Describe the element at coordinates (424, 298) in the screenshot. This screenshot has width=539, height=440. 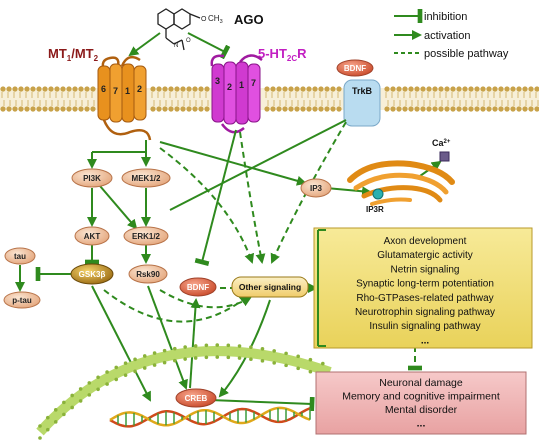
I see `effects-item: Rho-GTPases-related pathway` at that location.